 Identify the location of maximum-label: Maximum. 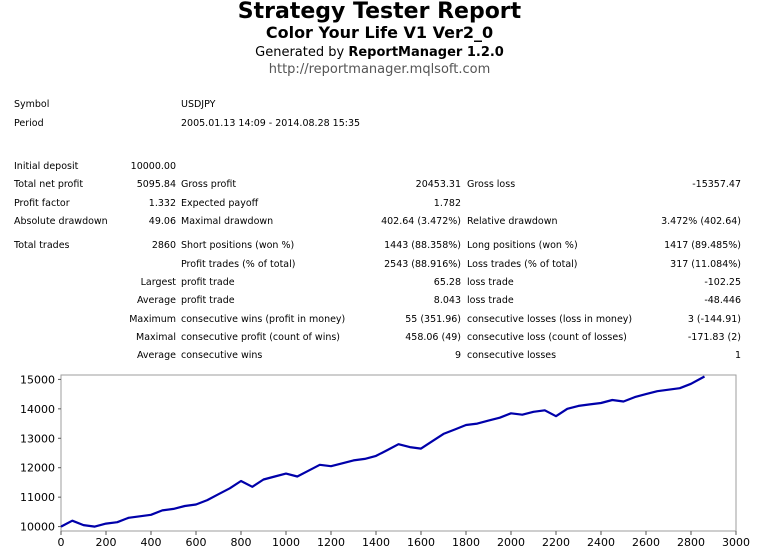
(152, 319).